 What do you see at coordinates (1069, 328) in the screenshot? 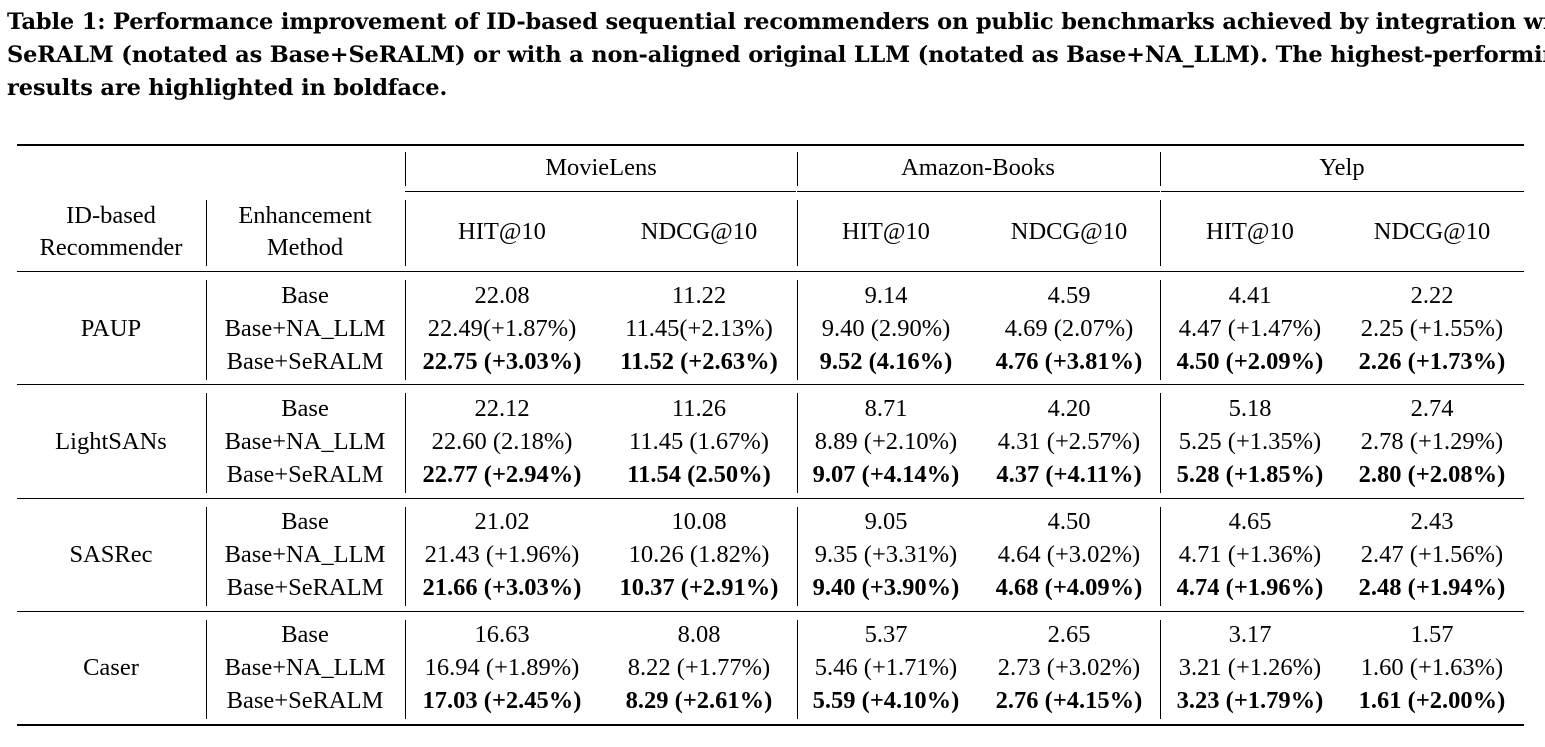
I see `table-cell: 4.69 (2.07%)` at bounding box center [1069, 328].